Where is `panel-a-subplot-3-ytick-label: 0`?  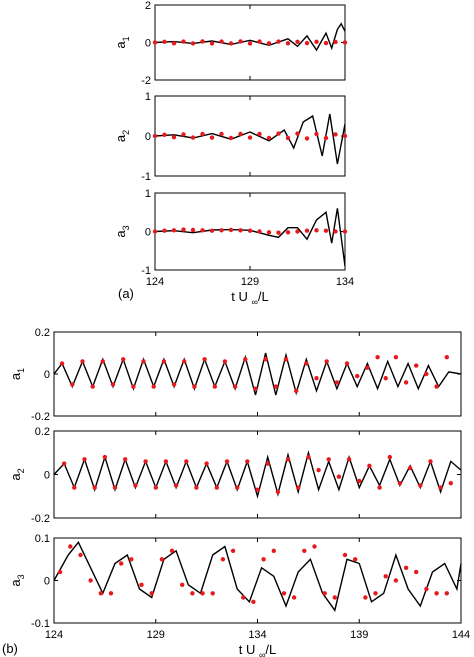 panel-a-subplot-3-ytick-label: 0 is located at coordinates (148, 233).